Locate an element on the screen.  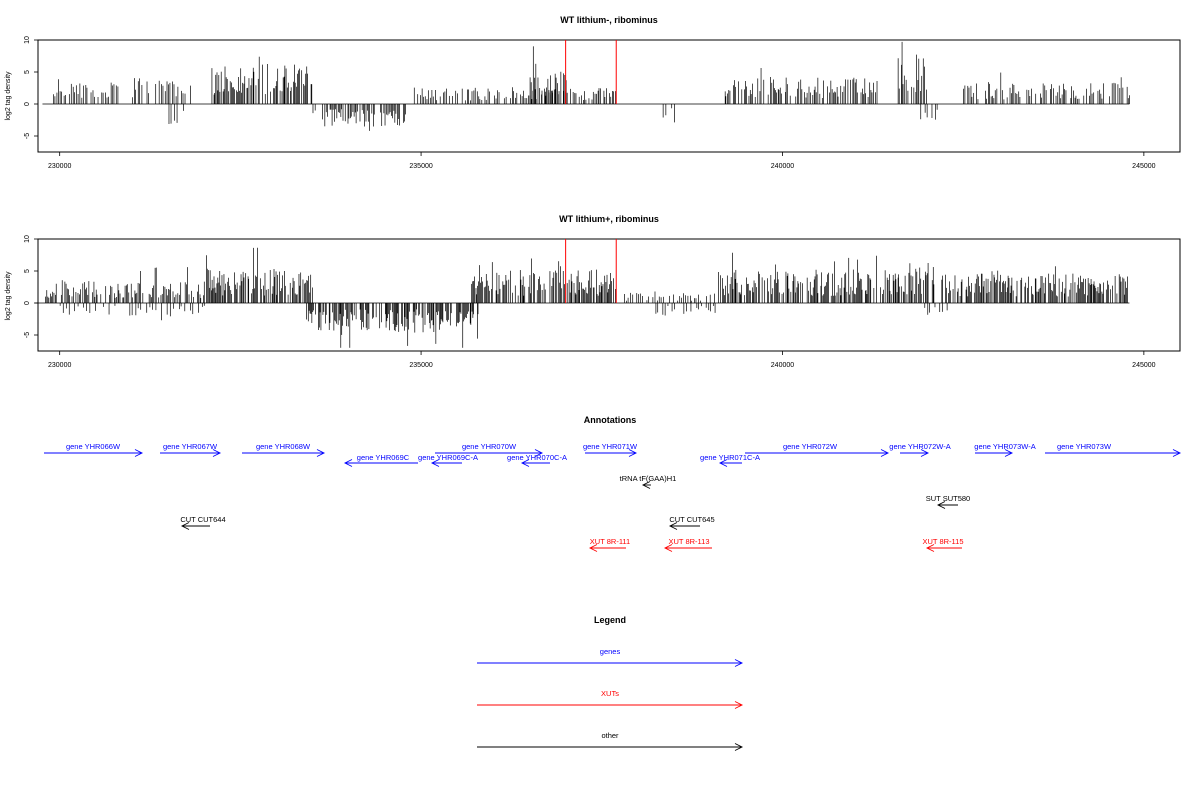
feature-gene-yhr071c-a: gene YHR071C-A is located at coordinates (730, 460).